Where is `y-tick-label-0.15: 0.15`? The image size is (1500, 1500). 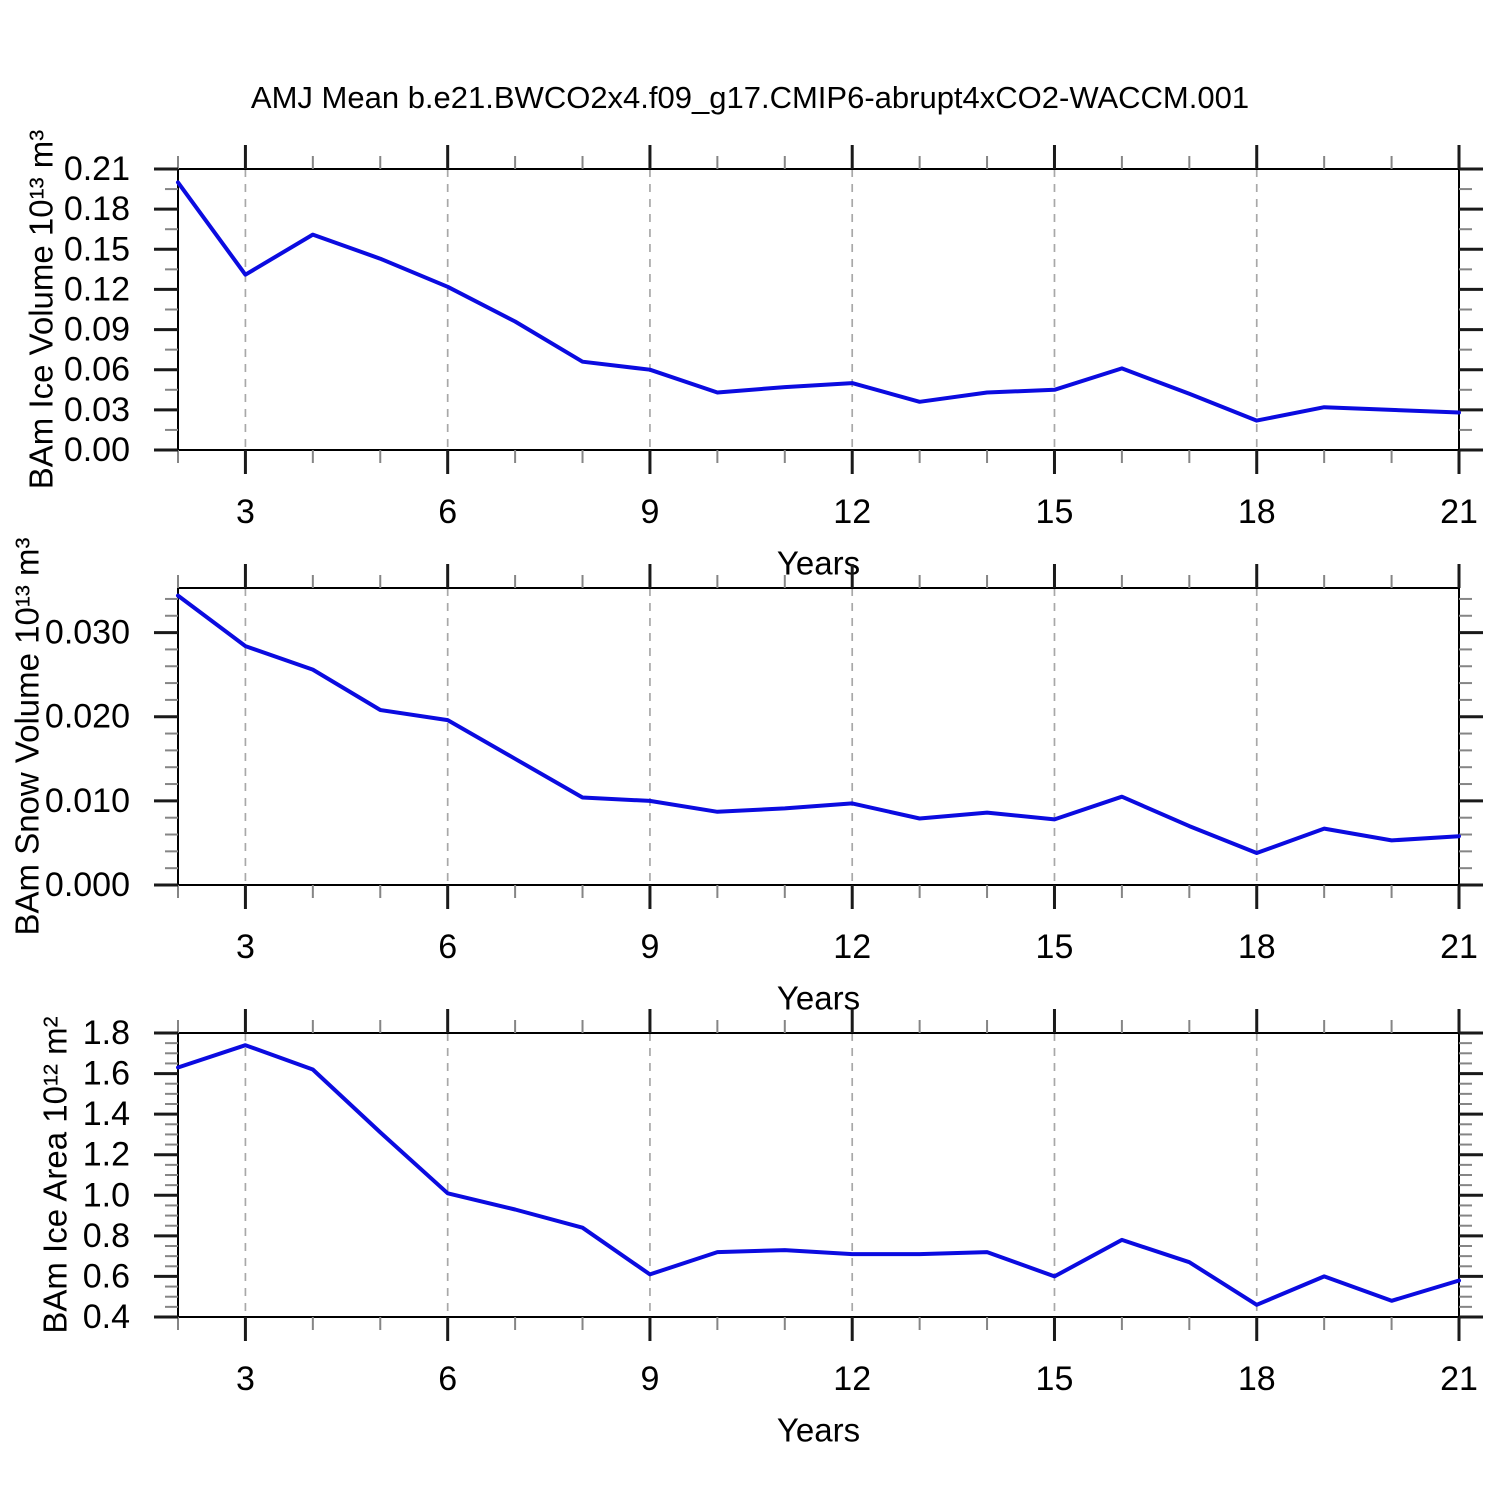
y-tick-label-0.15: 0.15 is located at coordinates (97, 249).